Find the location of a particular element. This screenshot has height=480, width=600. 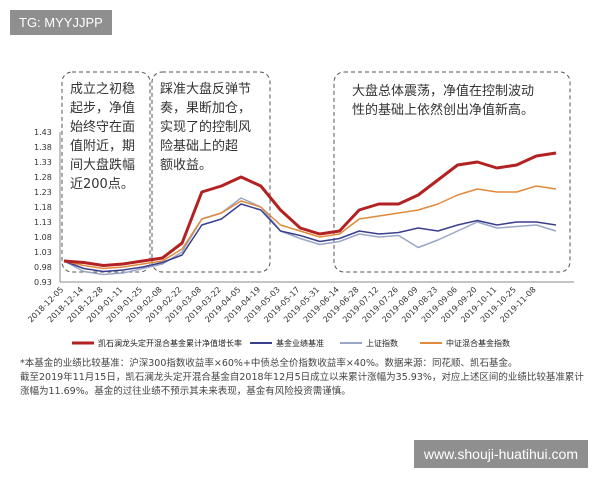

legend: 凯石澜龙头定开混合基金累计净值增长率 基金业绩基准 上证指数 中证混合基金指数 is located at coordinates (291, 343).